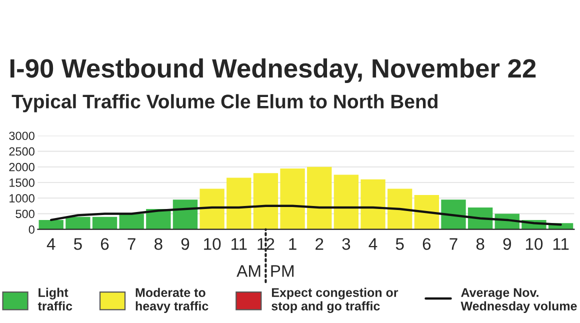  What do you see at coordinates (273, 70) in the screenshot?
I see `chart-title: I-90 Westbound Wednesday, November 22` at bounding box center [273, 70].